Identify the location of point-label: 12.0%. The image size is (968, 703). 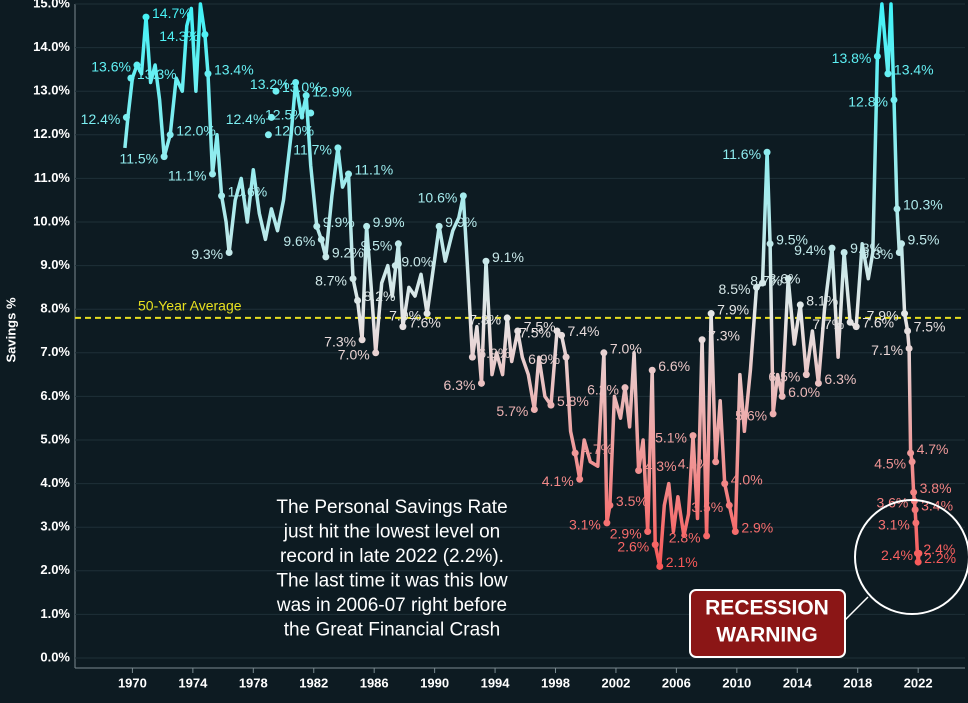
(294, 131).